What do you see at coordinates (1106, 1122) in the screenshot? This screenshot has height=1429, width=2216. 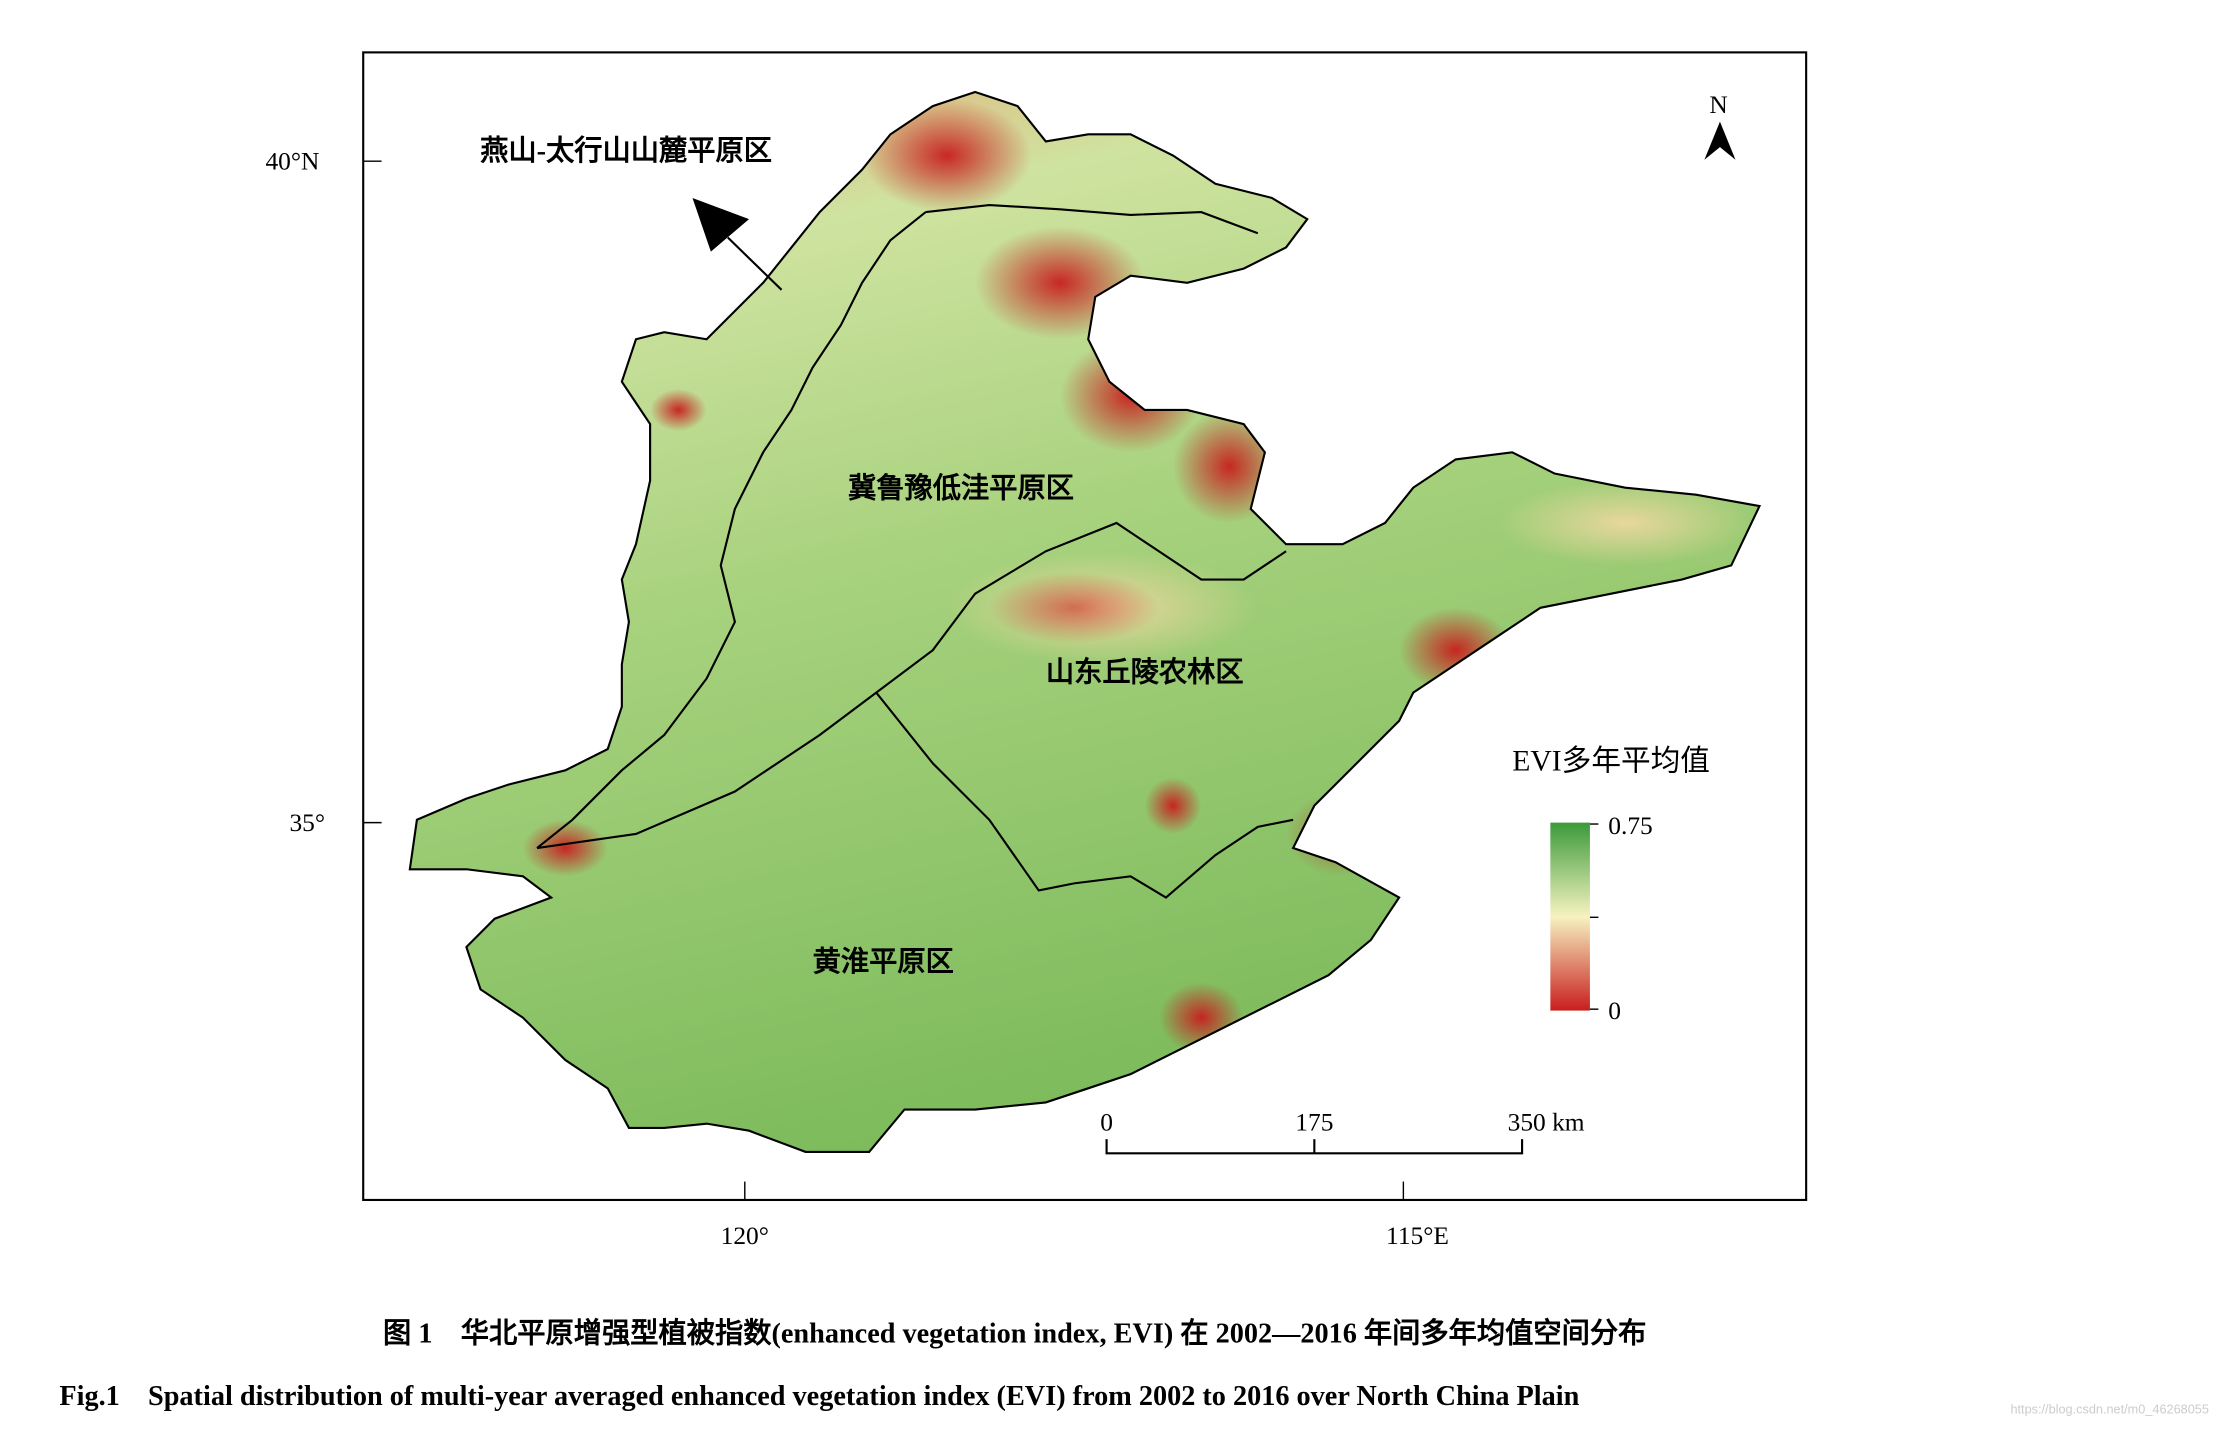 I see `scale-label: 0` at bounding box center [1106, 1122].